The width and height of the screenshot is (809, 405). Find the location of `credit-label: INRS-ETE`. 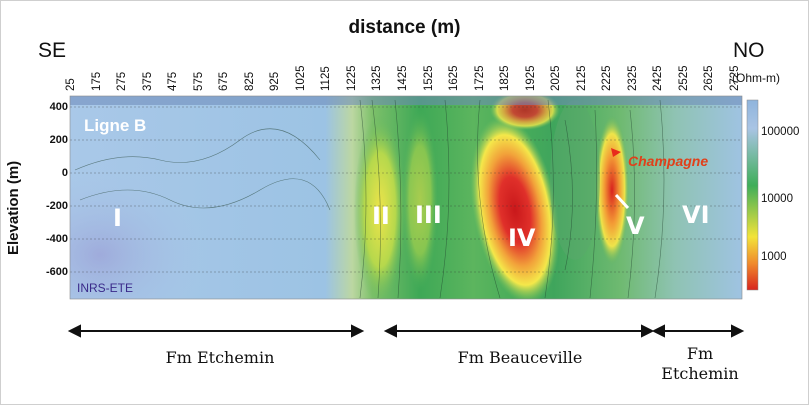

credit-label: INRS-ETE is located at coordinates (105, 288).